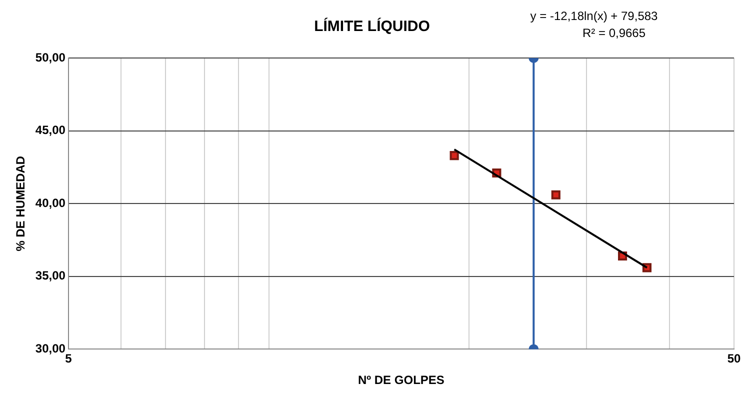 This screenshot has width=756, height=400. Describe the element at coordinates (50, 349) in the screenshot. I see `y-tick-label: 30,00` at that location.